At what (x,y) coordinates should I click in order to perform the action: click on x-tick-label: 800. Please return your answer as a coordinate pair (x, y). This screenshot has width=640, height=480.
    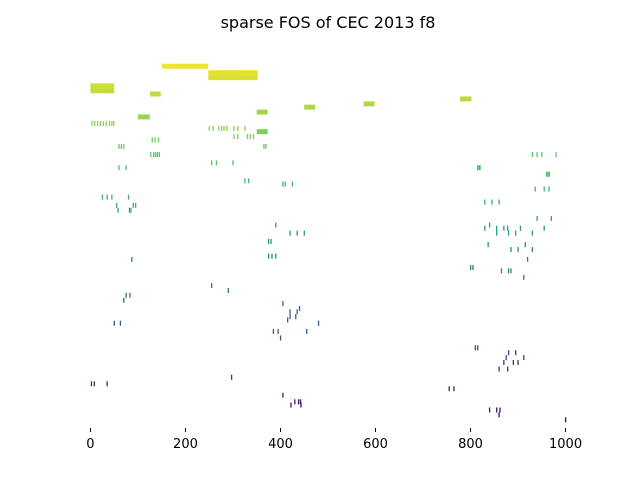
    Looking at the image, I should click on (470, 444).